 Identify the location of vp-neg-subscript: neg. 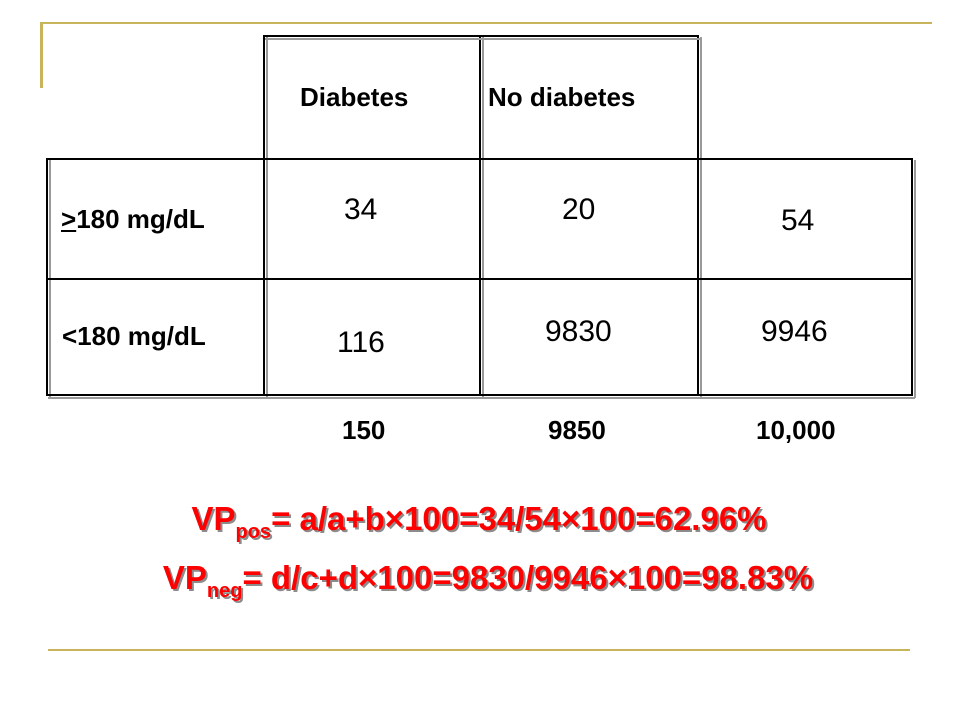
(224, 591).